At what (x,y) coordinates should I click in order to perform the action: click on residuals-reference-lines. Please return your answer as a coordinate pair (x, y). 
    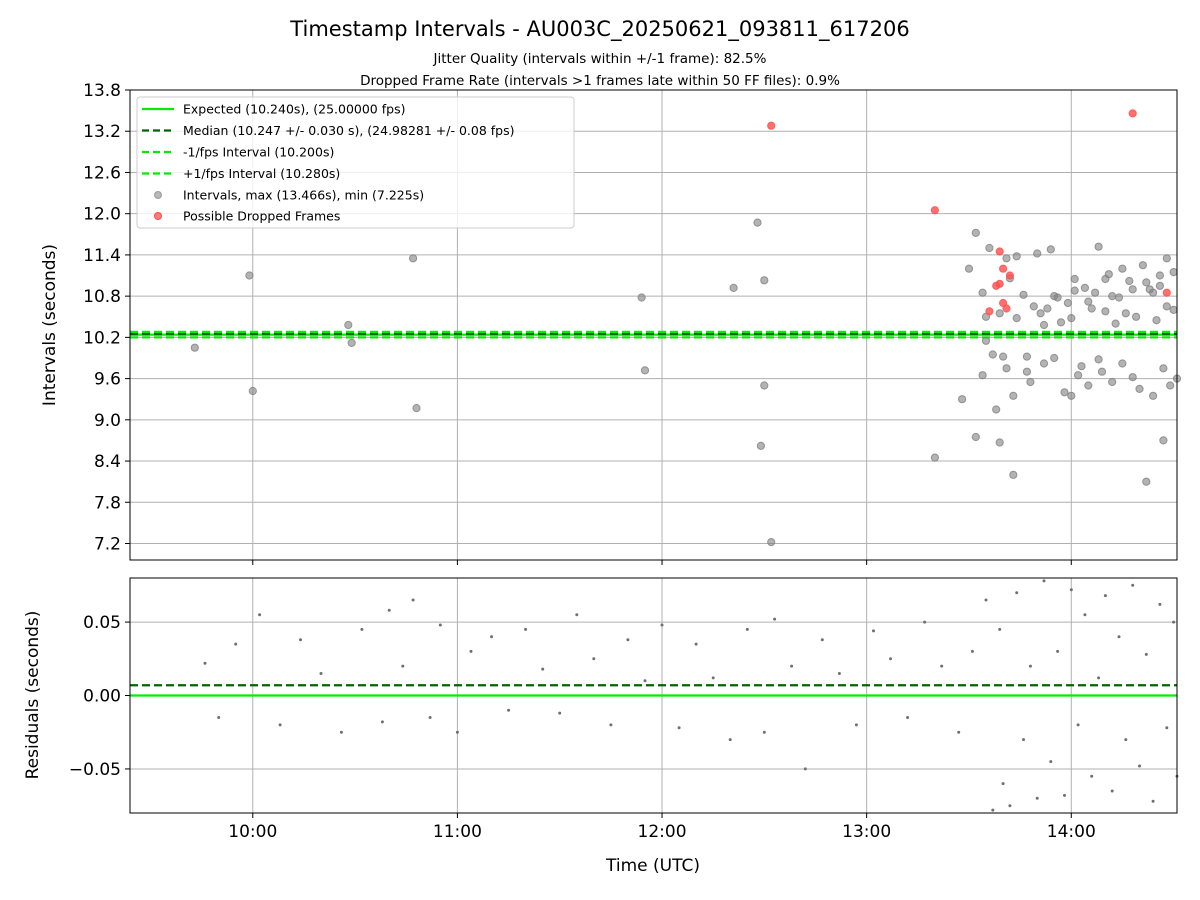
    Looking at the image, I should click on (653, 690).